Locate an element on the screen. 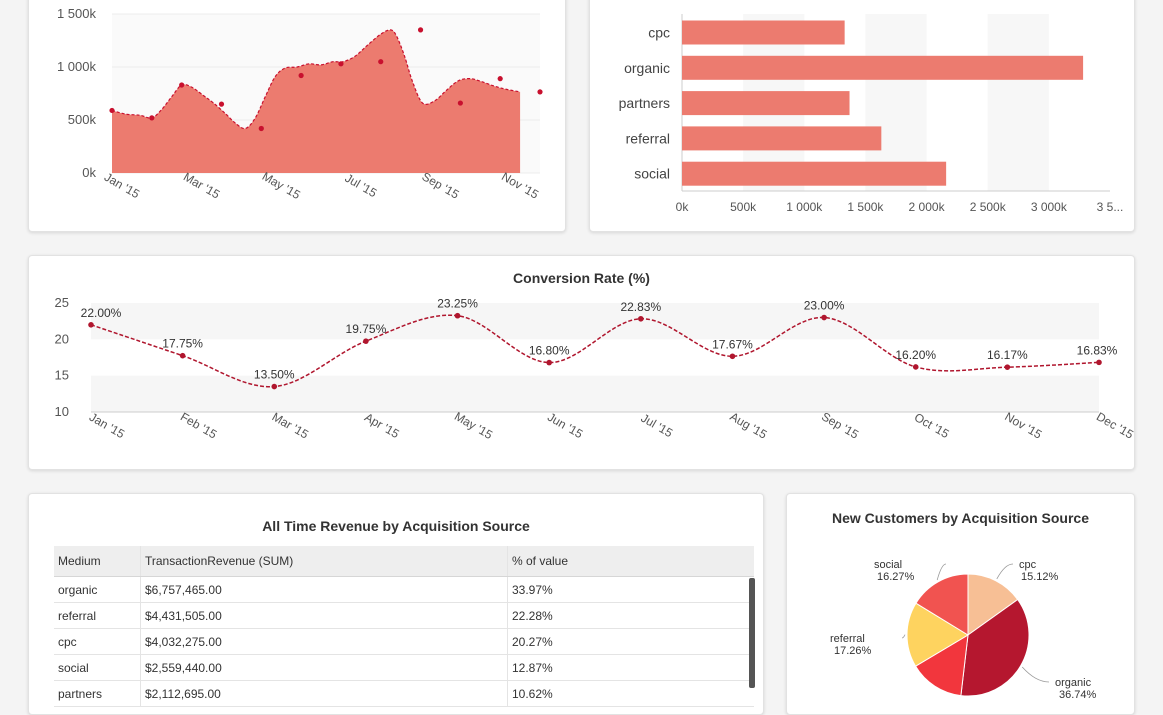 Image resolution: width=1163 pixels, height=715 pixels. x-tick-label: 1 000k is located at coordinates (804, 207).